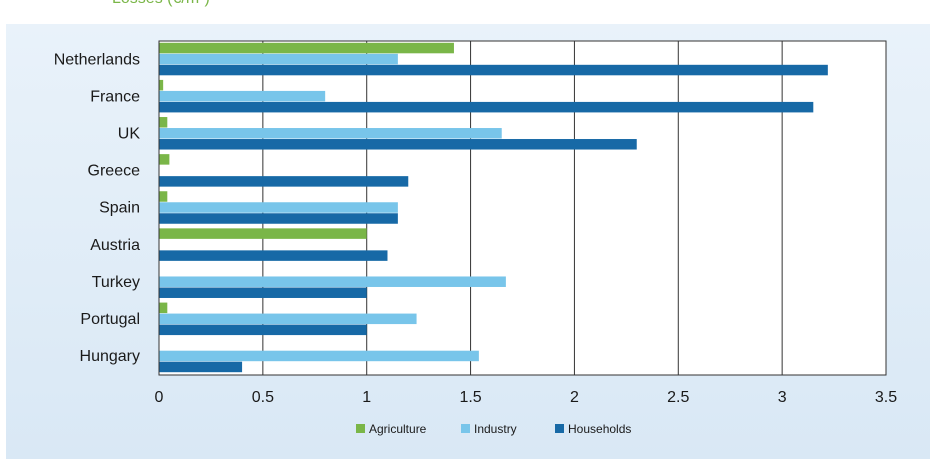 This screenshot has height=459, width=936. Describe the element at coordinates (263, 233) in the screenshot. I see `bar-agriculture-austria` at that location.